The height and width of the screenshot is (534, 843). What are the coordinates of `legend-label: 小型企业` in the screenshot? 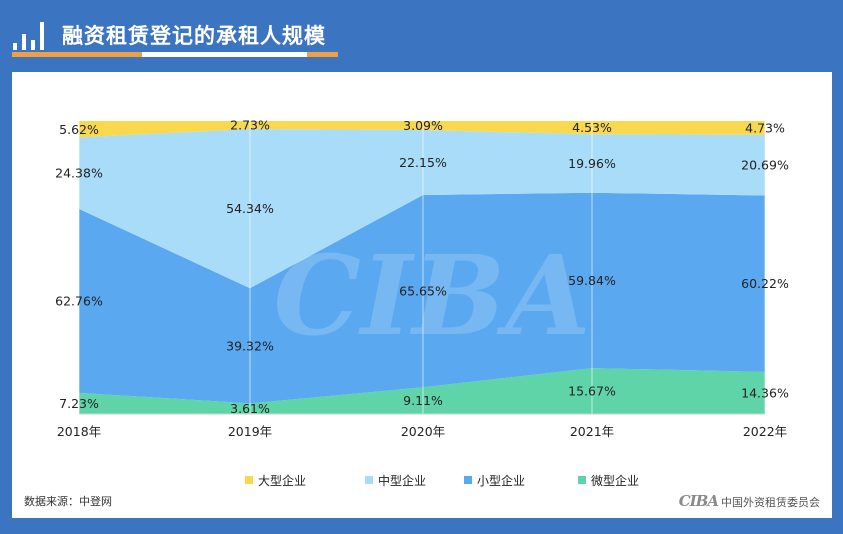 It's located at (501, 480).